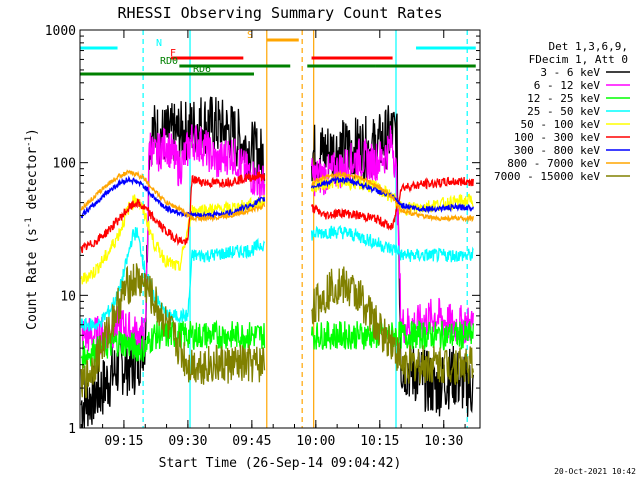  I want to click on legend-label: 7000 - 15000 keV, so click(547, 176).